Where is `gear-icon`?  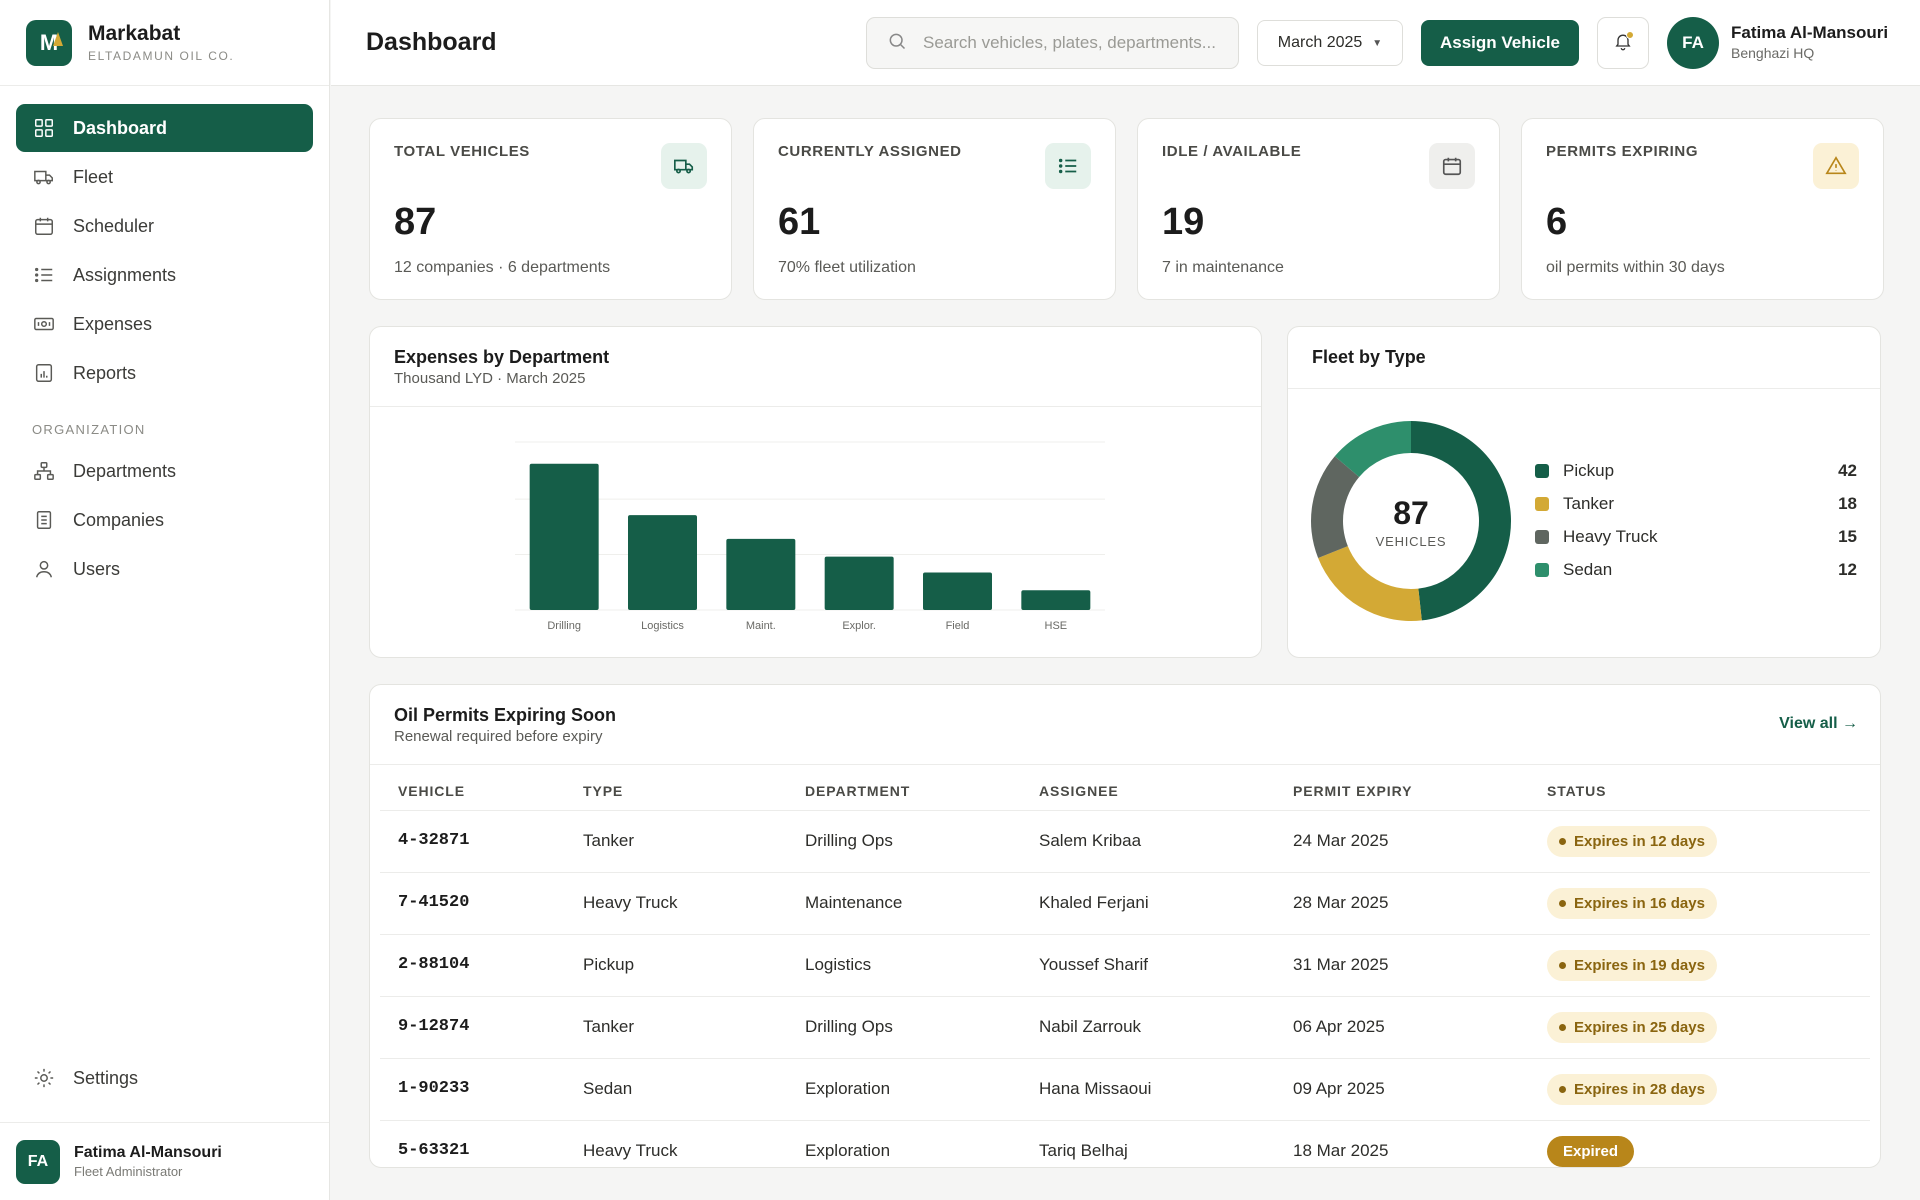 gear-icon is located at coordinates (44, 1078).